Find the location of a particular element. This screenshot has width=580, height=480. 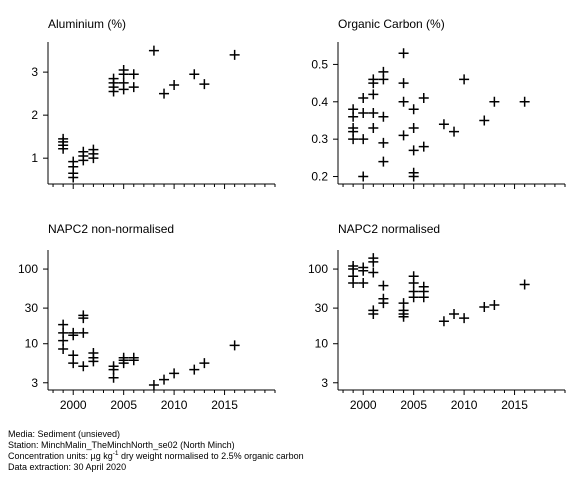

x-tick-label: 2005 is located at coordinates (123, 405).